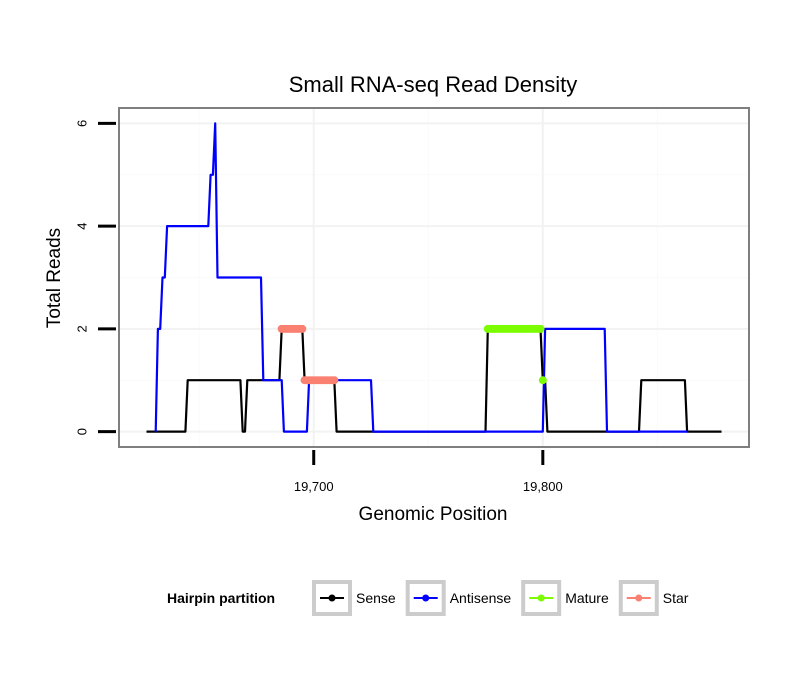  I want to click on legend-label-sense: Sense, so click(376, 598).